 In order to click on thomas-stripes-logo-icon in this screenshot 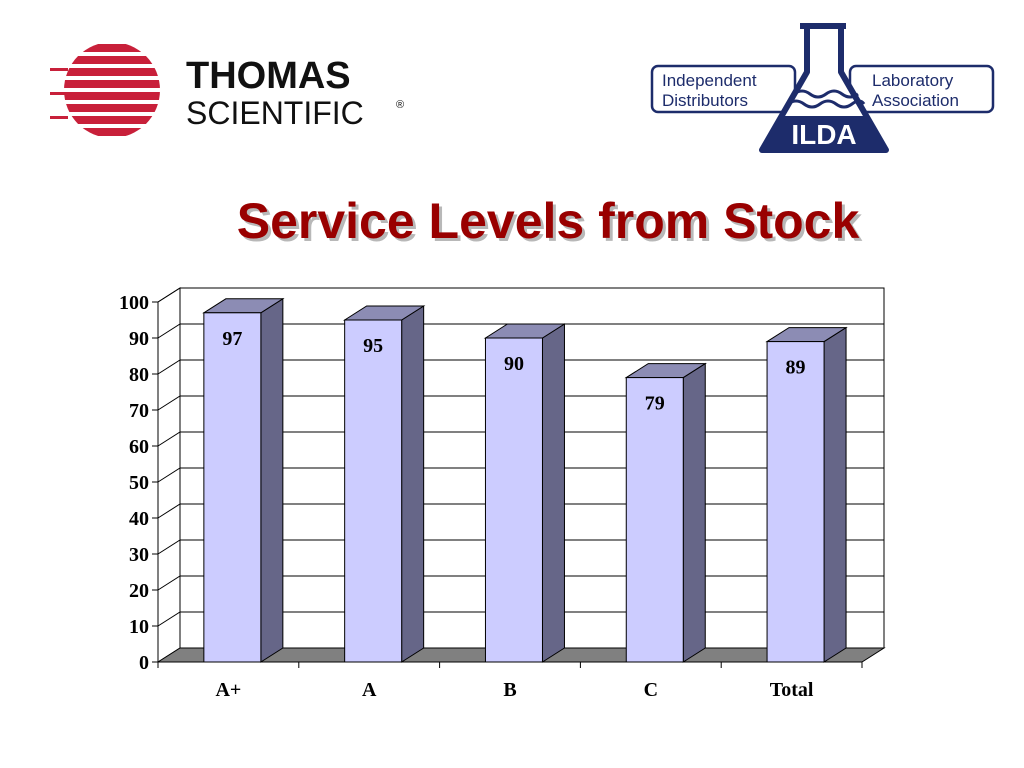, I will do `click(105, 90)`.